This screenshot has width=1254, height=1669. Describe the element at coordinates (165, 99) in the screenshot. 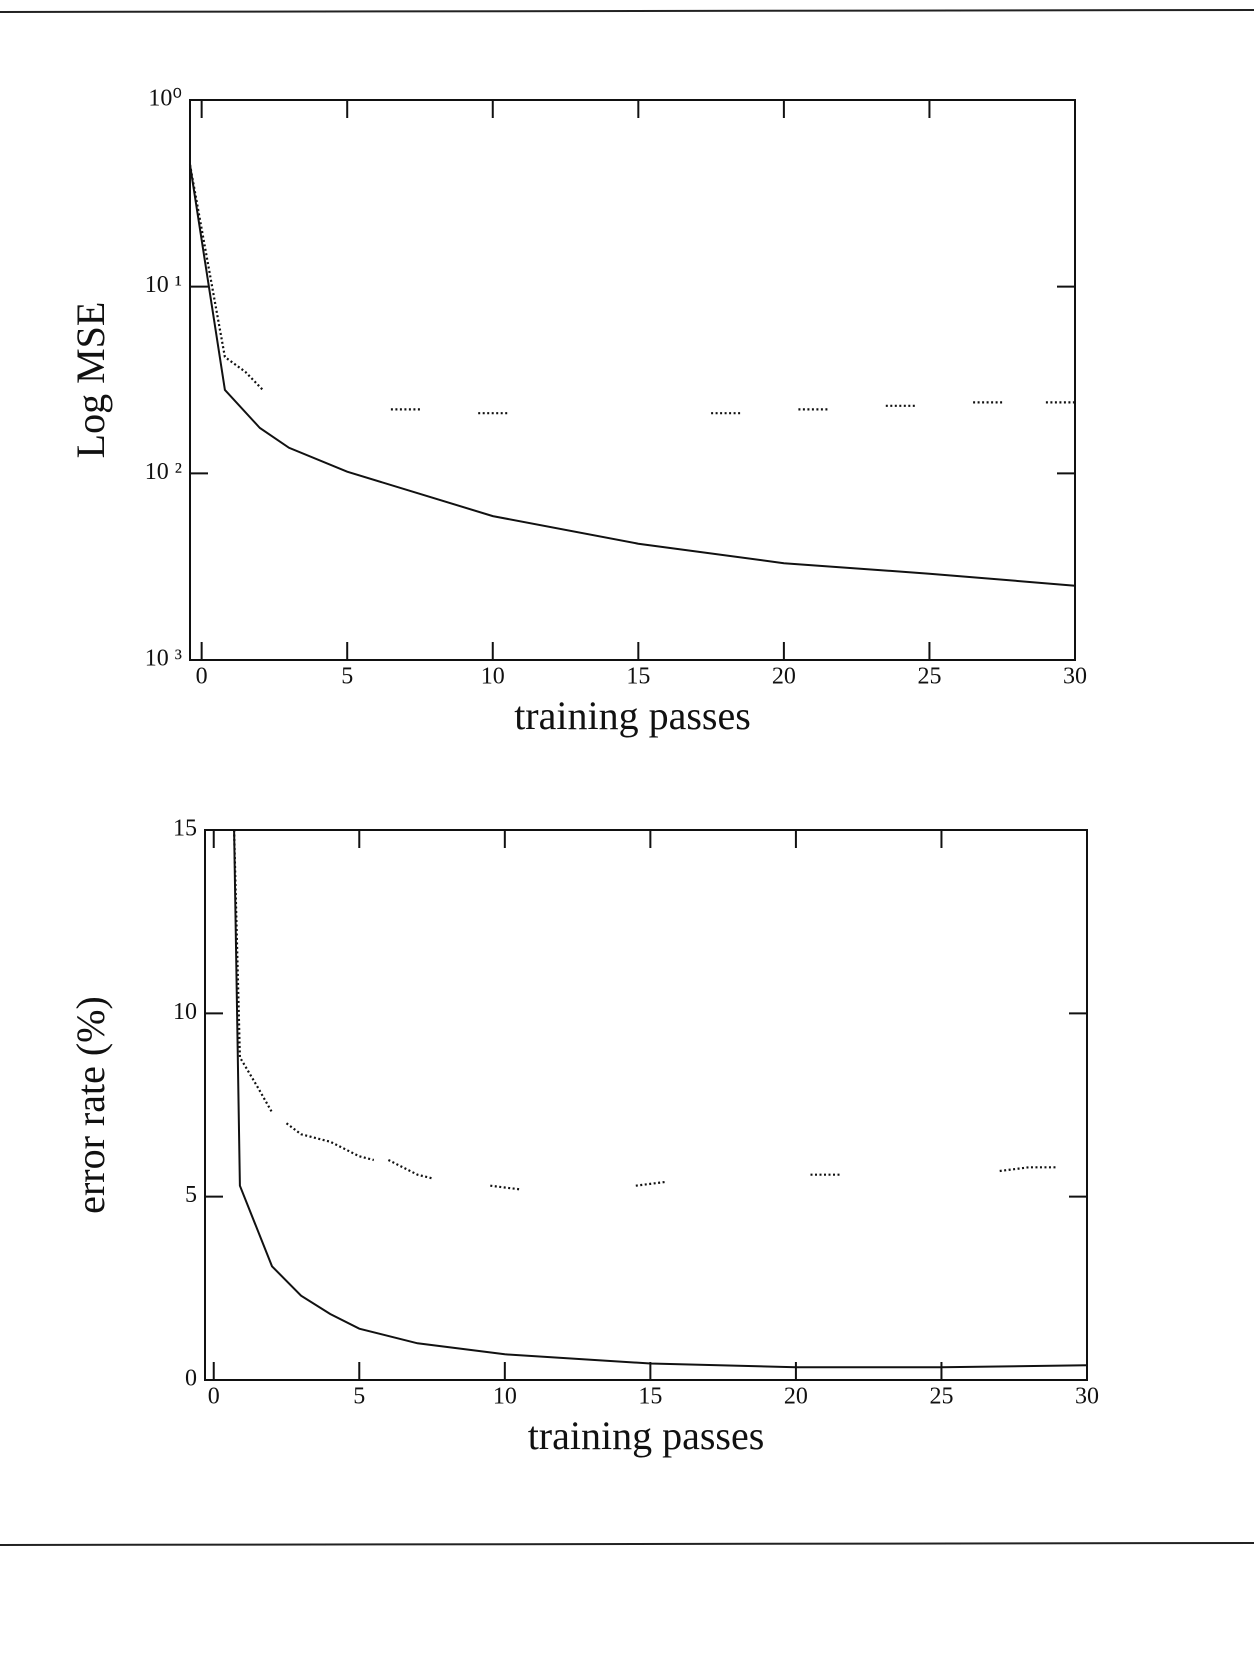

I see `y-tick-label: 10⁰` at that location.